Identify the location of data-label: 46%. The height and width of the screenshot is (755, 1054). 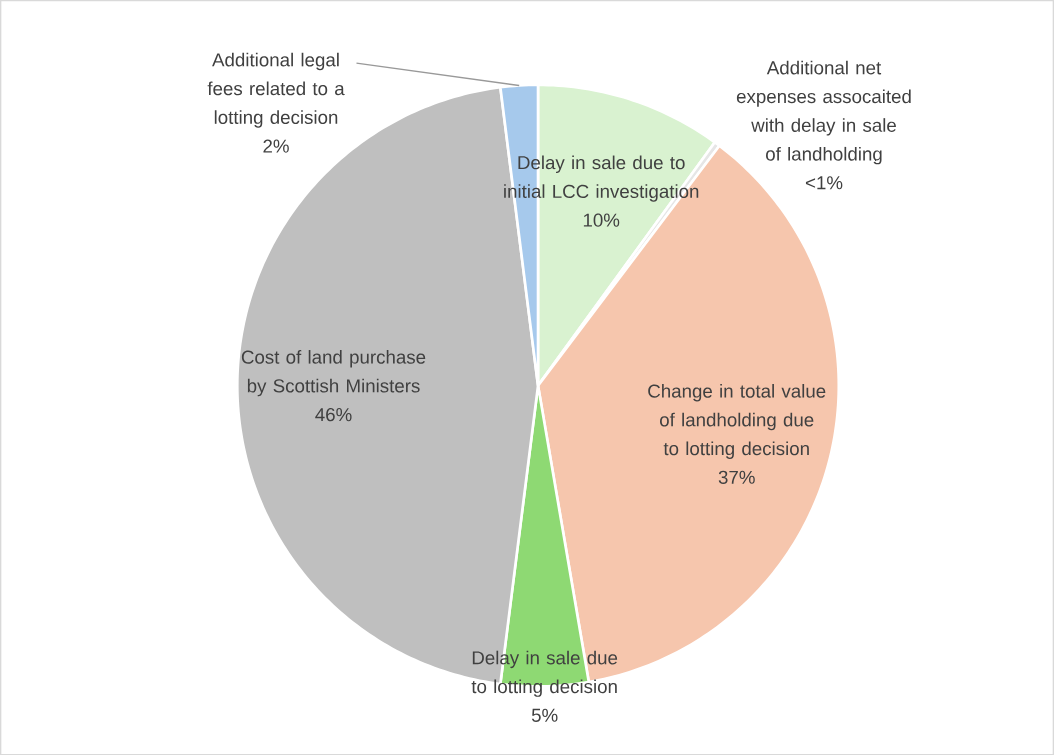
(333, 414).